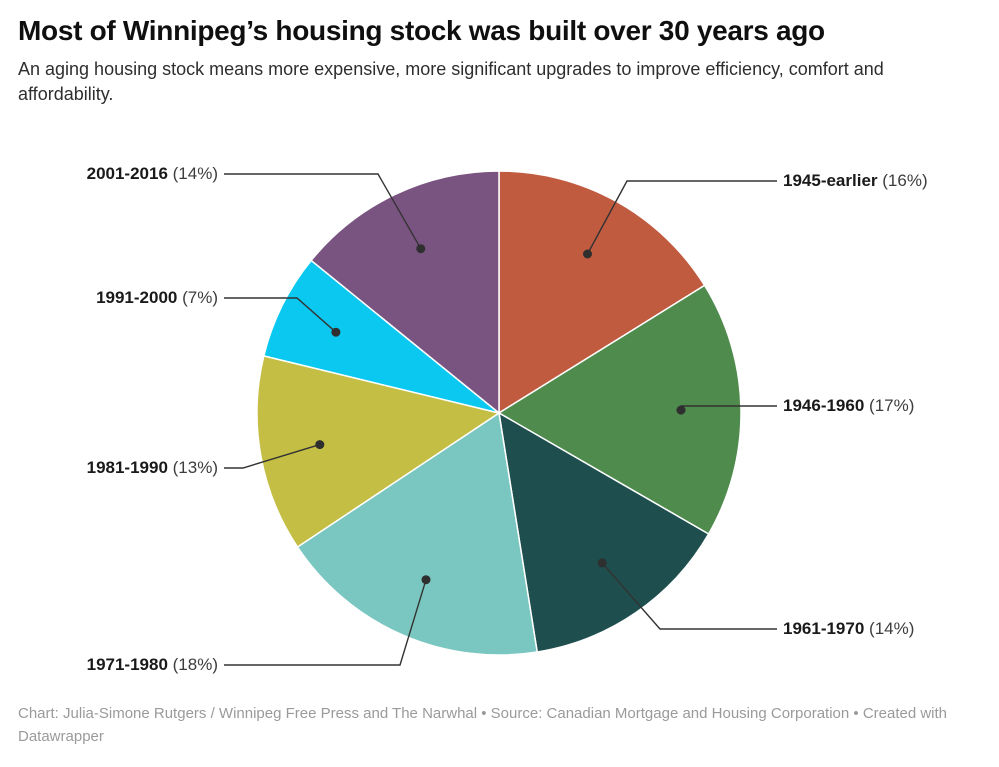 The image size is (999, 767). Describe the element at coordinates (320, 445) in the screenshot. I see `connector-dot-1981-1990` at that location.